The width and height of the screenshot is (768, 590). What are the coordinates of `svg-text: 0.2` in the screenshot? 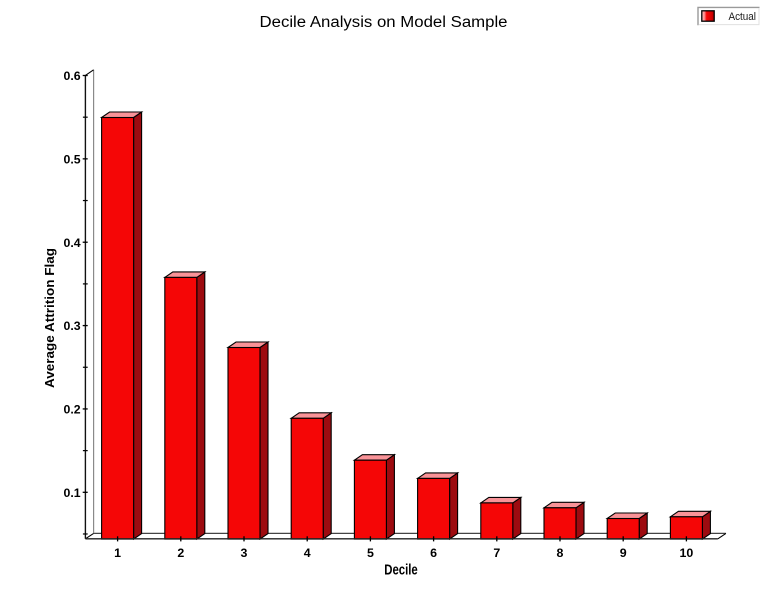 It's located at (71, 410).